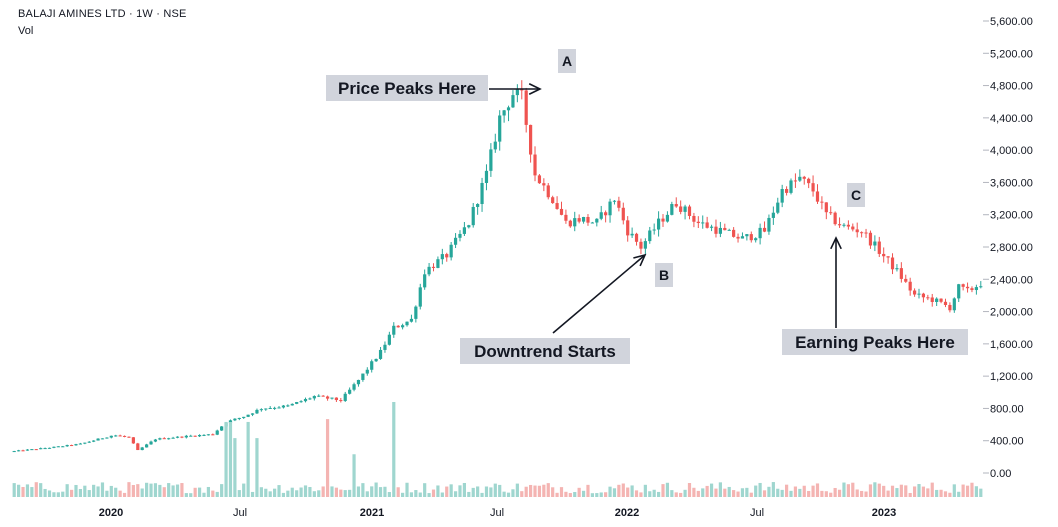  I want to click on y-tick-label: 4,000.00, so click(1011, 151).